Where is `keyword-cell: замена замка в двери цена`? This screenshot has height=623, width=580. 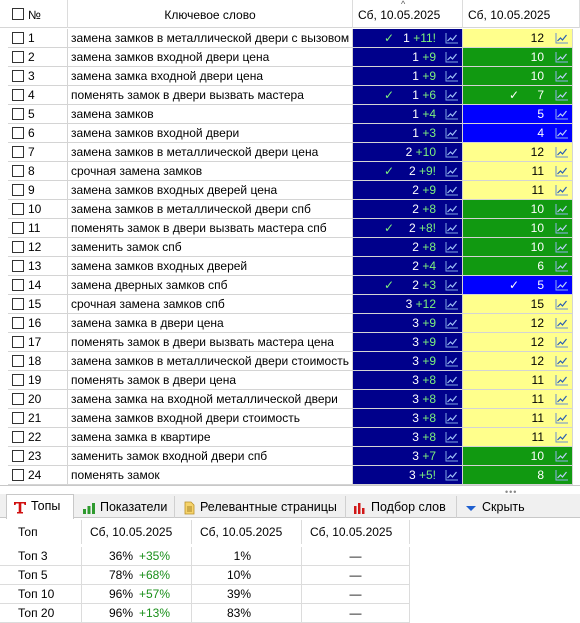
keyword-cell: замена замка в двери цена is located at coordinates (210, 323).